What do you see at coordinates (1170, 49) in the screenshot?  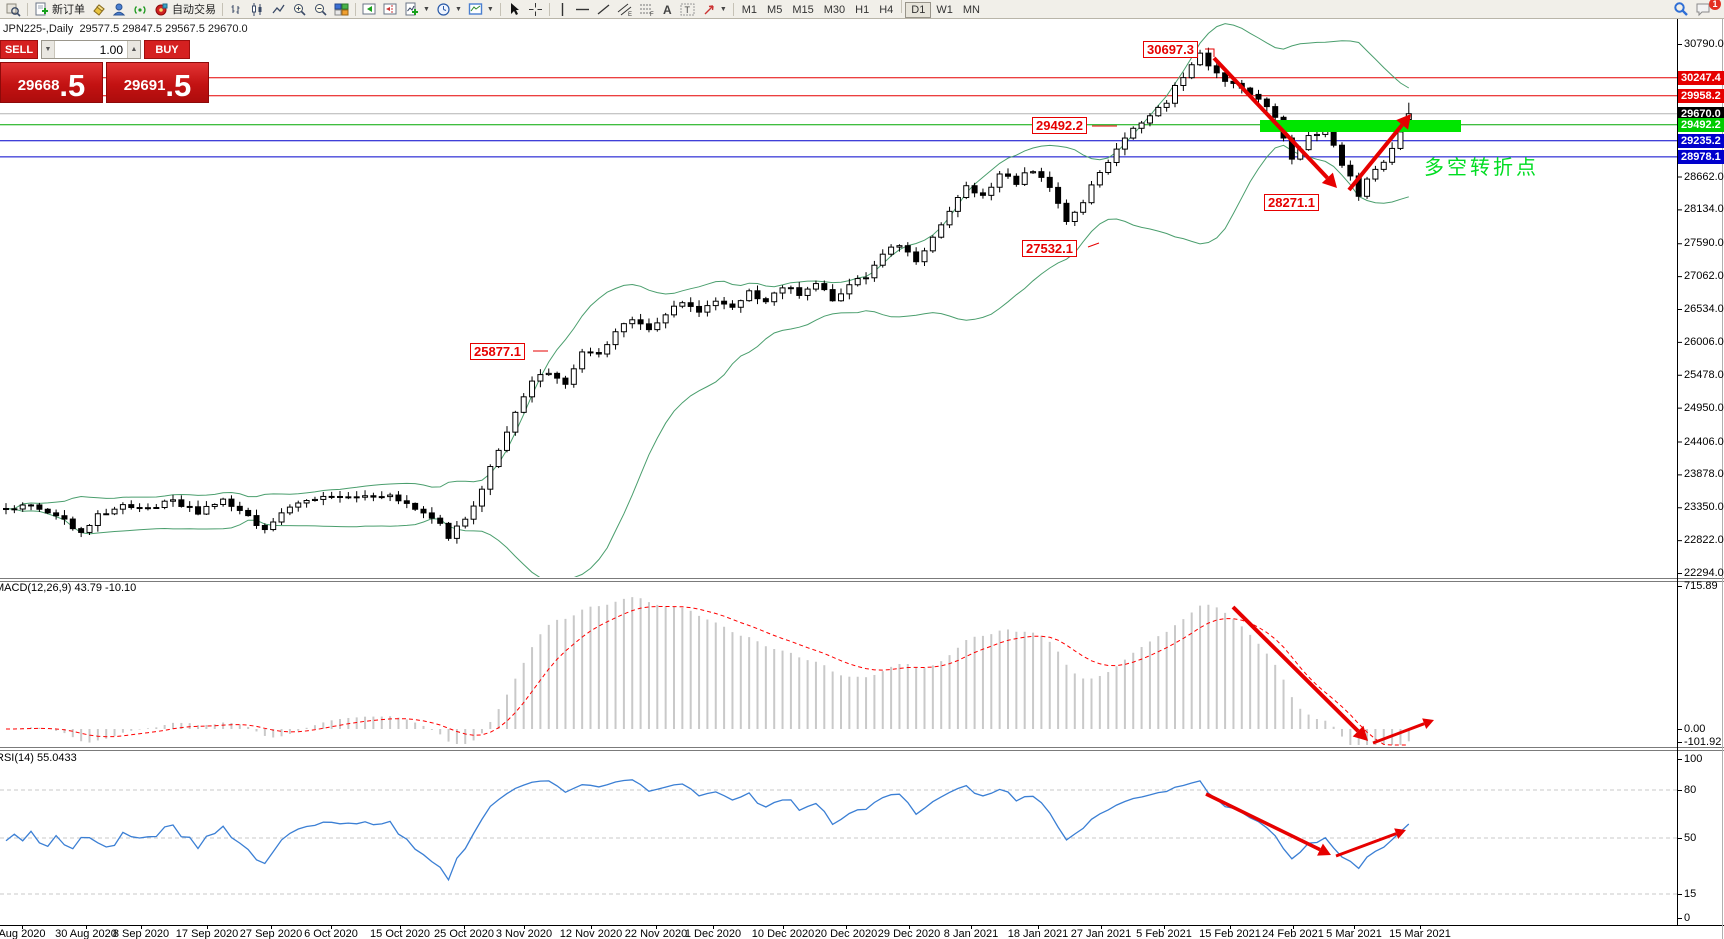 I see `price-annotation-label: 30697.3` at bounding box center [1170, 49].